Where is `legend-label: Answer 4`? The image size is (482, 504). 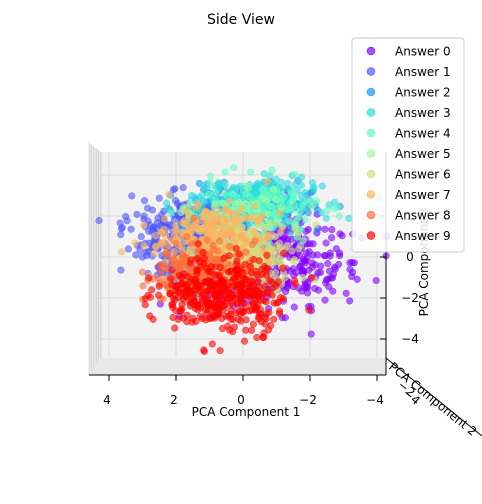 legend-label: Answer 4 is located at coordinates (423, 134).